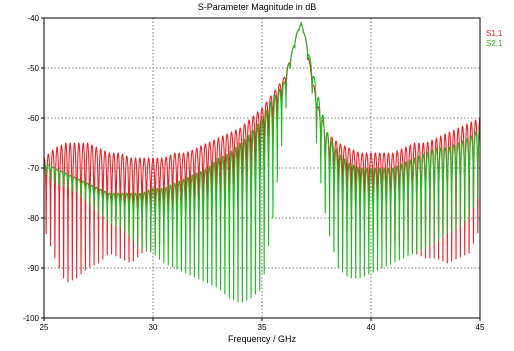  Describe the element at coordinates (494, 43) in the screenshot. I see `legend-entry: S2,1` at that location.